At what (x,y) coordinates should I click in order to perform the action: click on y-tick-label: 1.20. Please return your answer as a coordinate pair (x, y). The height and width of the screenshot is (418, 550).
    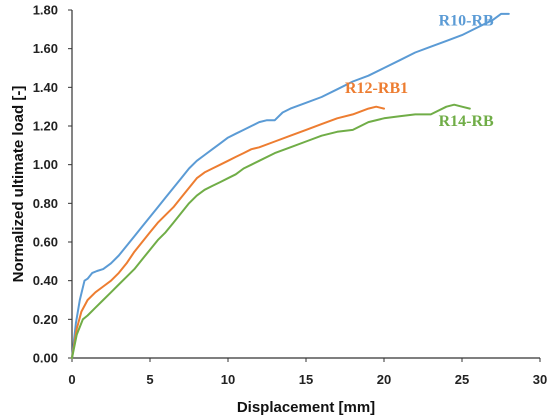
    Looking at the image, I should click on (45, 126).